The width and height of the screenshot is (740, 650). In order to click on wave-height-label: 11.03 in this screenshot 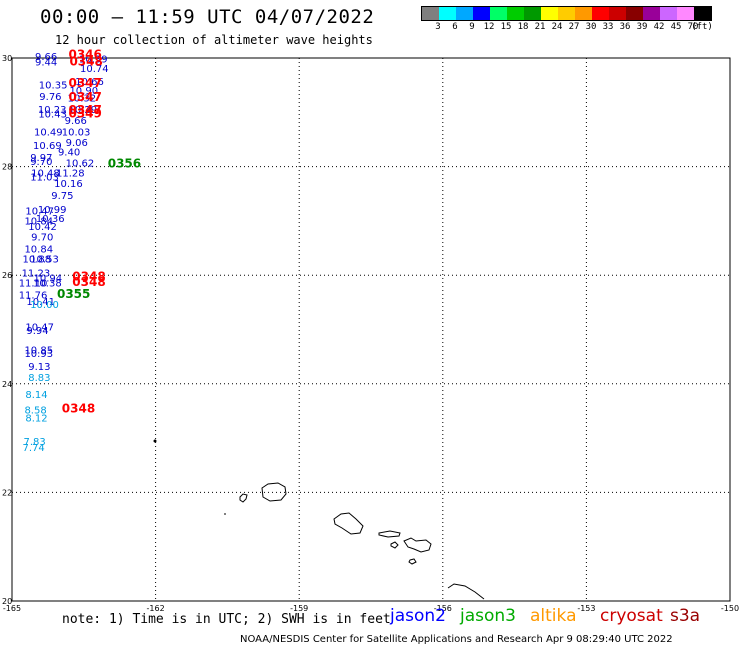, I will do `click(44, 178)`.